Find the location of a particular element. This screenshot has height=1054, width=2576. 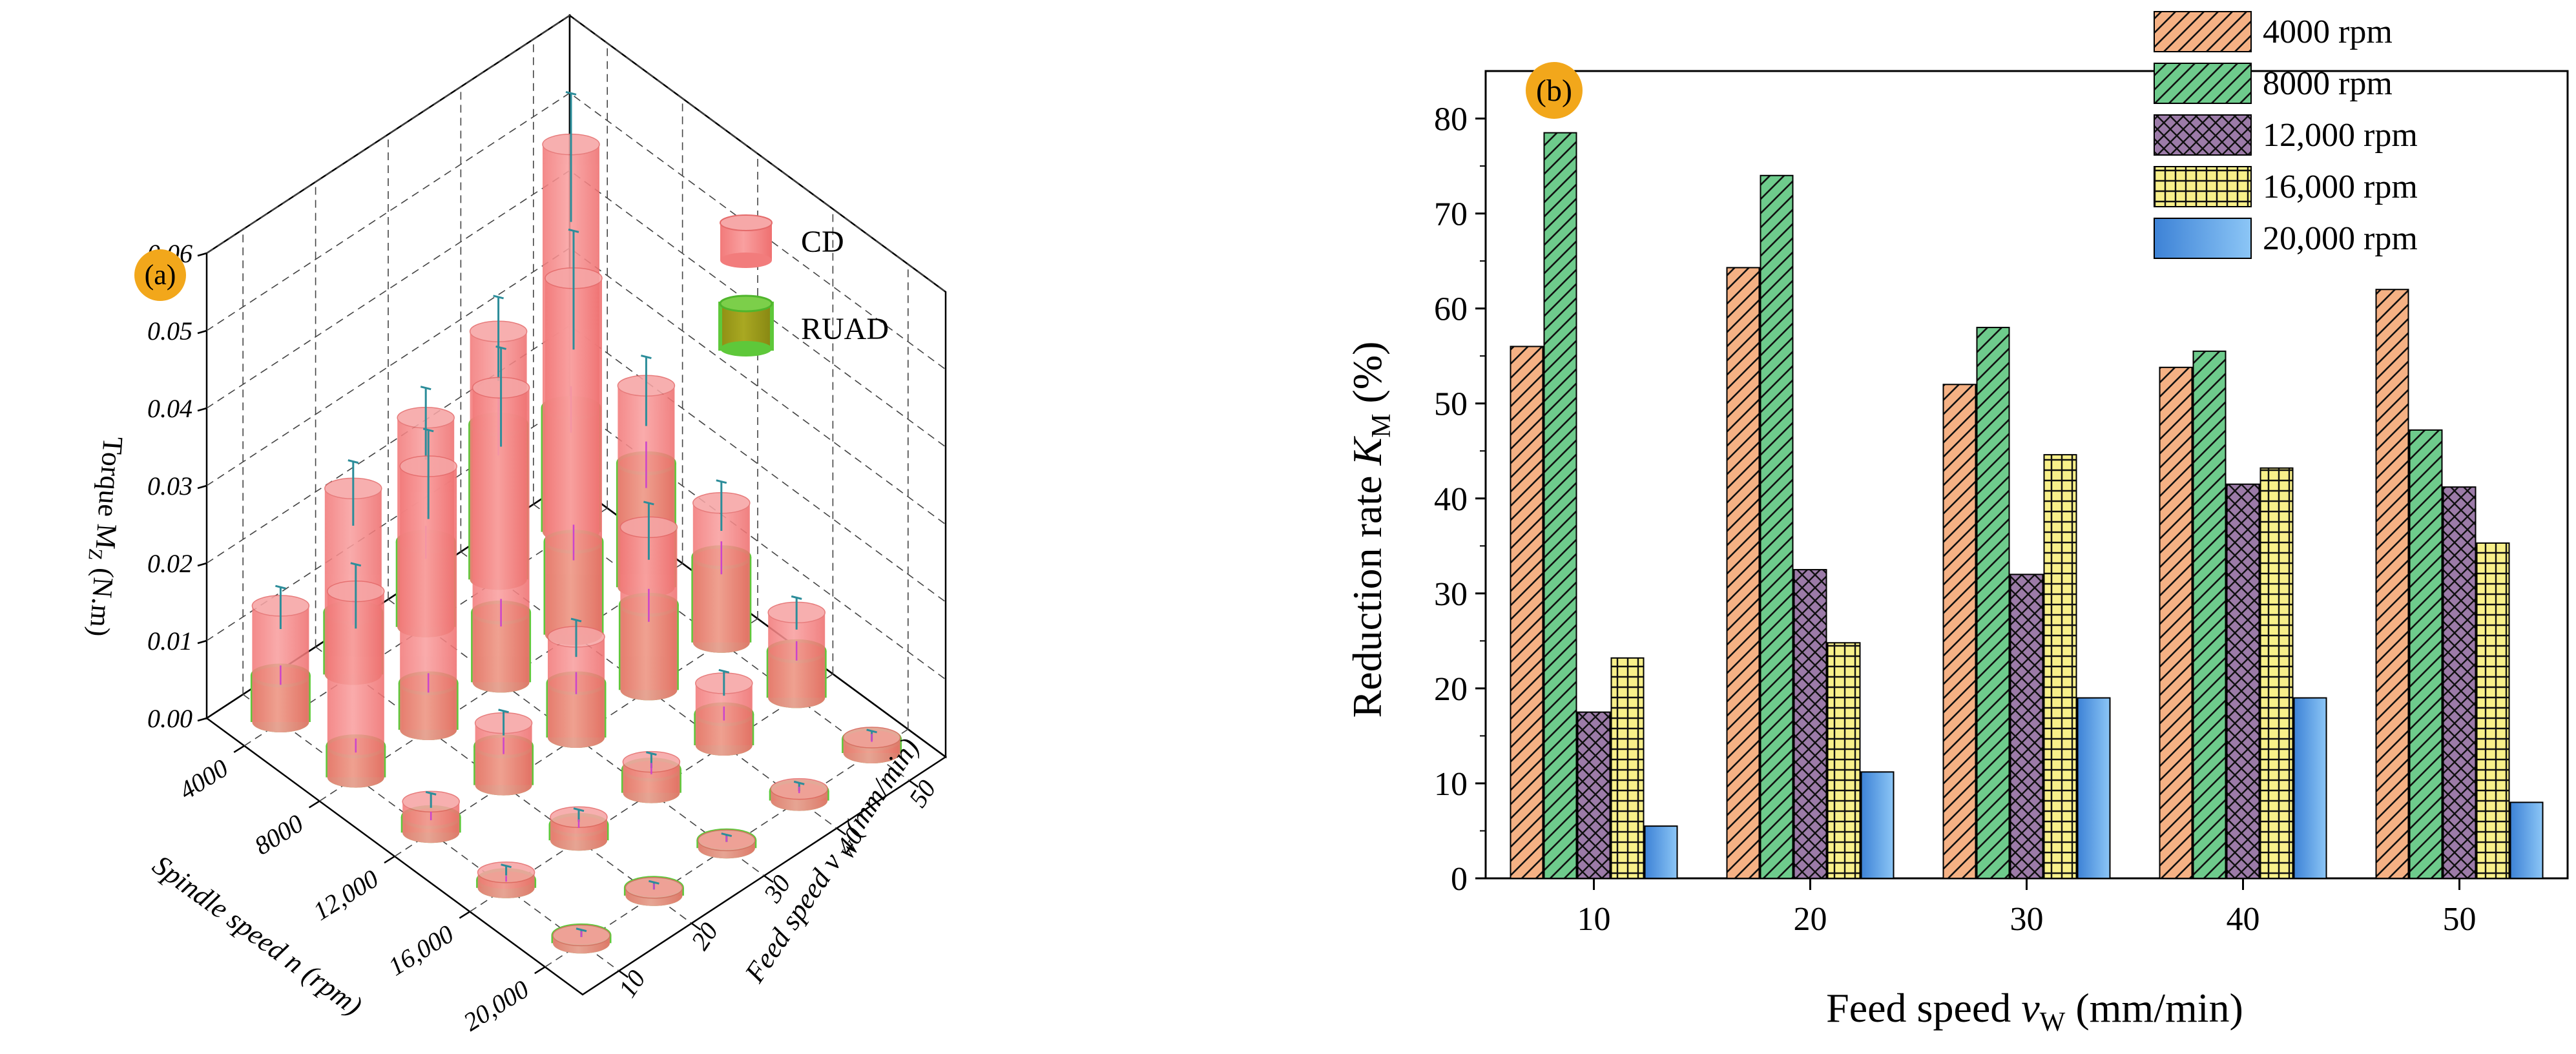

legend-item: 16,000 rpm is located at coordinates (2286, 186).